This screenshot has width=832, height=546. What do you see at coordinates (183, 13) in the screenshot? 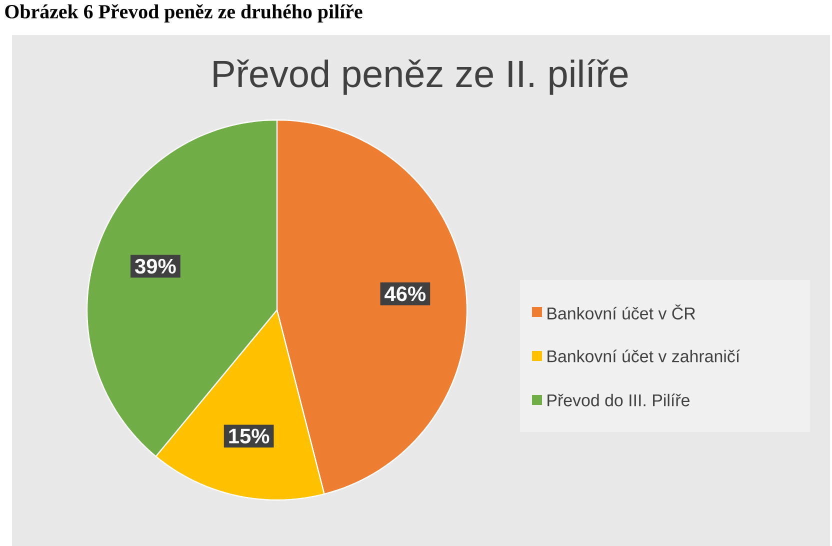
I see `text: Obrázek 6 Převod peněz ze druhého pilíře` at bounding box center [183, 13].